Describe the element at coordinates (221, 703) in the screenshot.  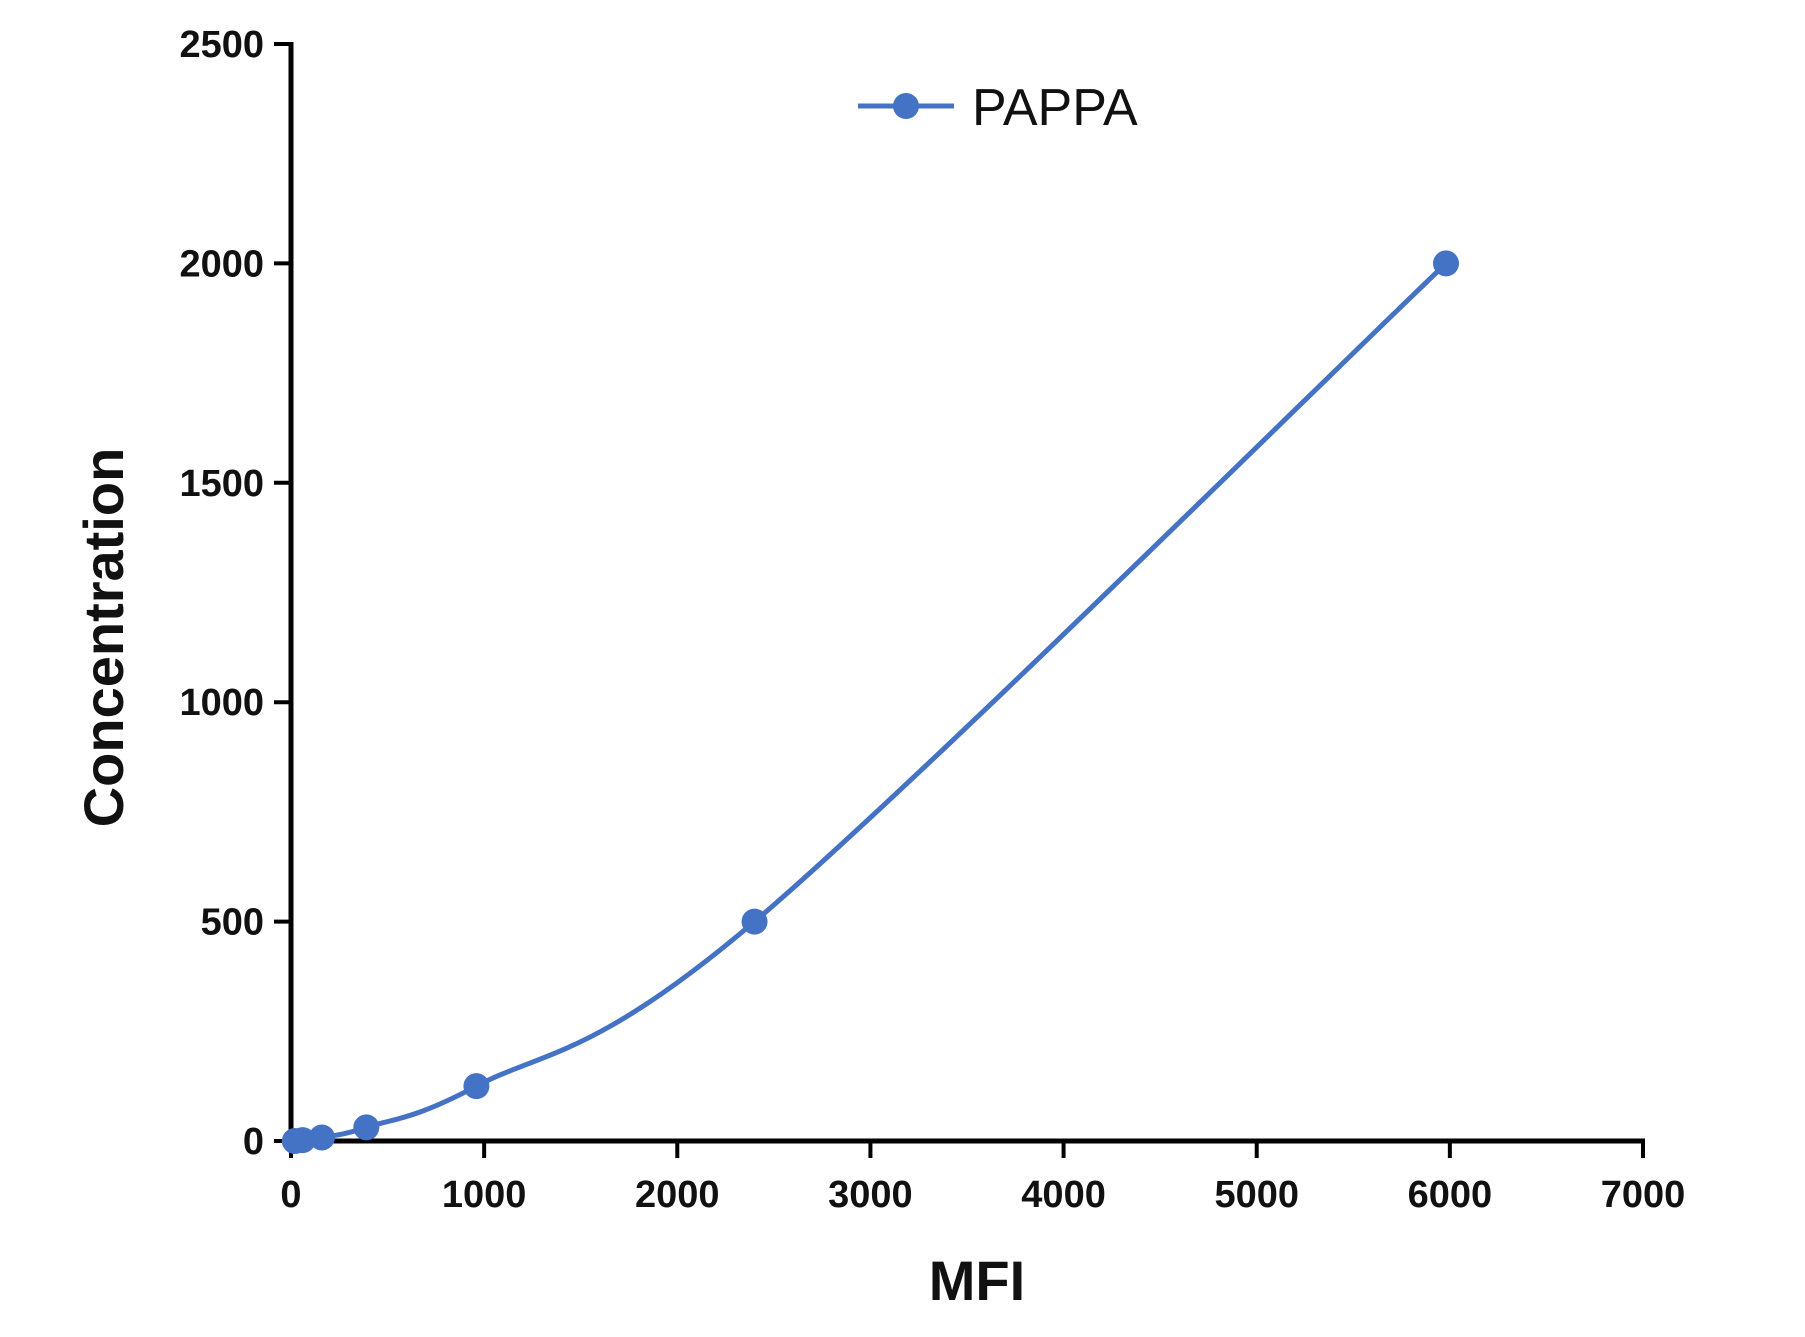
I see `y-tick-label: 1000` at that location.